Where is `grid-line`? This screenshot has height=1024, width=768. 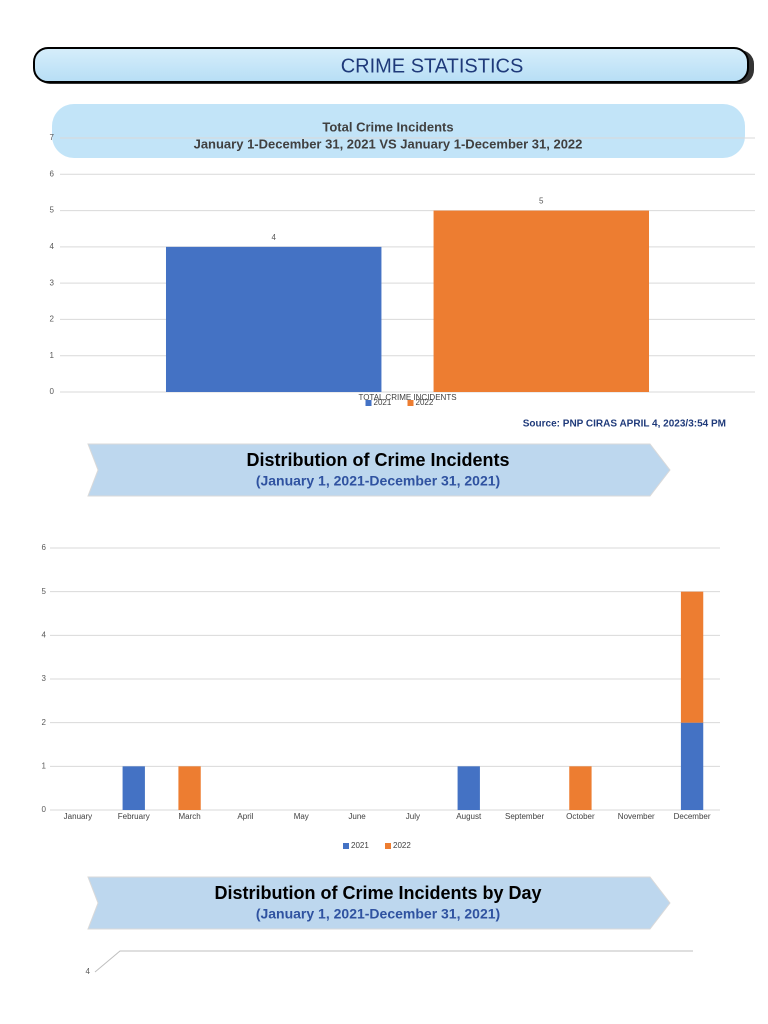 grid-line is located at coordinates (393, 961).